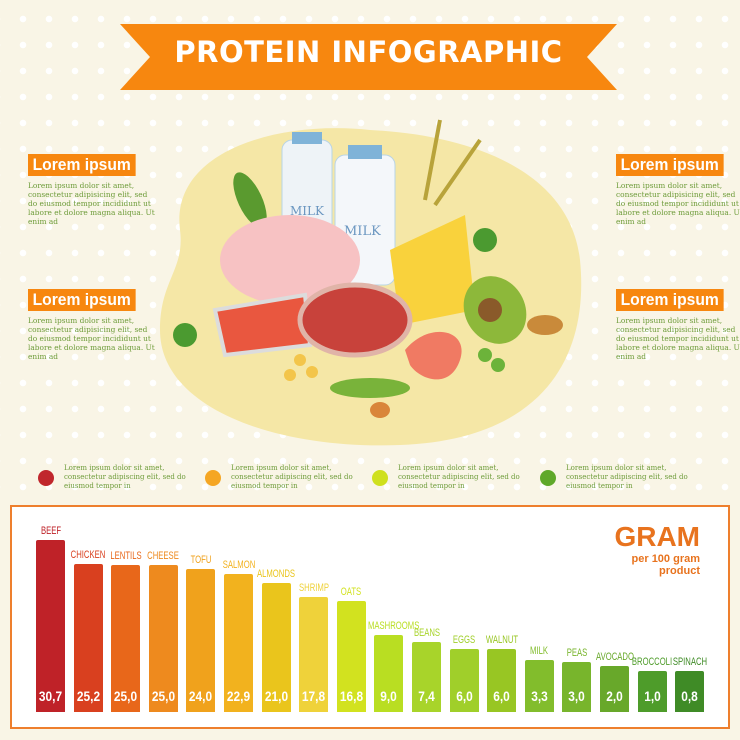  Describe the element at coordinates (389, 696) in the screenshot. I see `bar-value-label: 9,0` at that location.